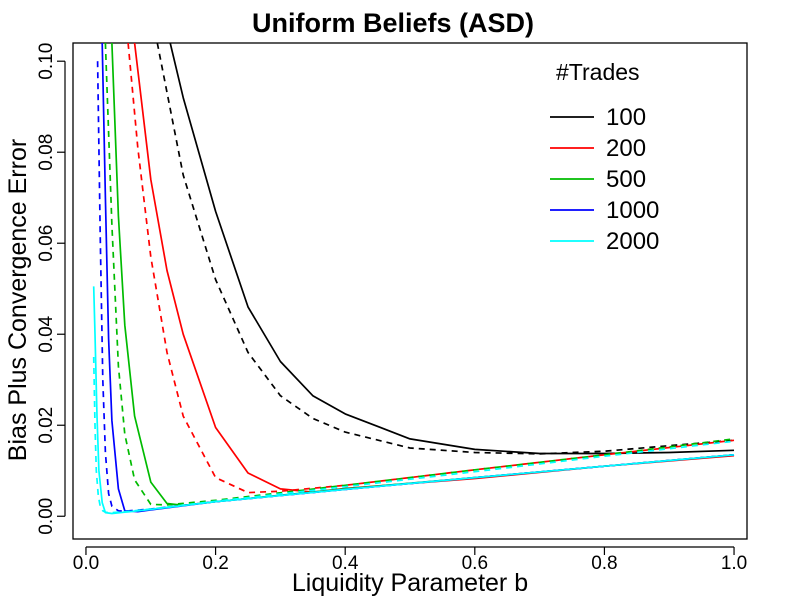 This screenshot has height=610, width=789. What do you see at coordinates (345, 563) in the screenshot?
I see `x-tick-label: 0.4` at bounding box center [345, 563].